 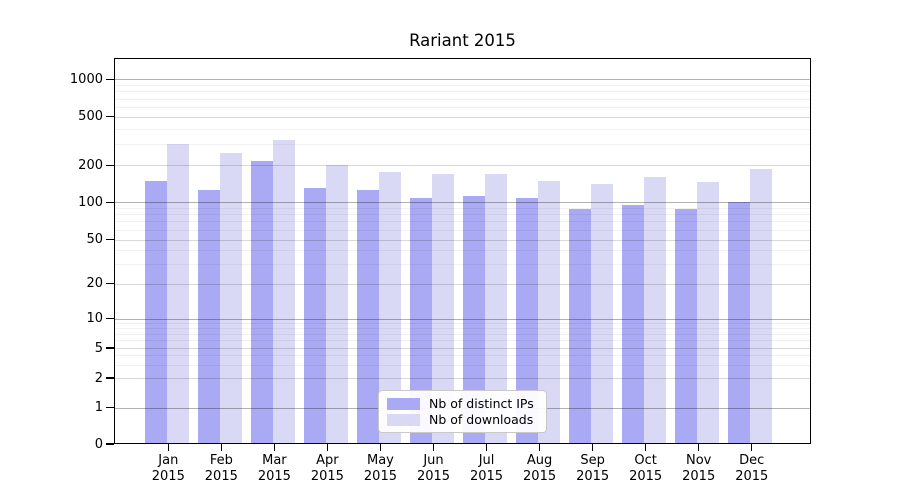 I want to click on x-axis-tick-label: Oct 2015, so click(x=646, y=468).